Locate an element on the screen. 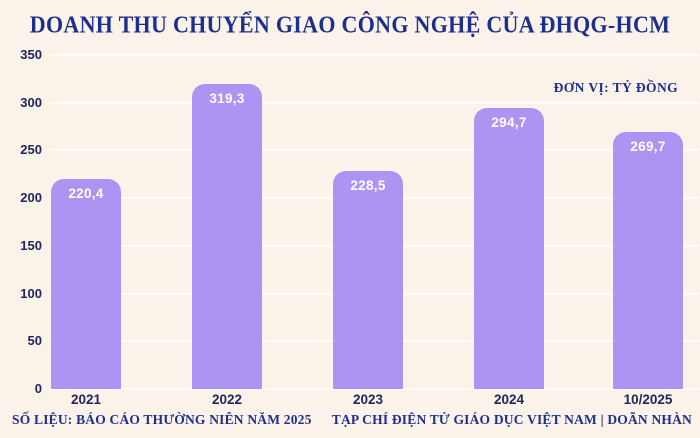 This screenshot has width=700, height=438. bar-2021: 220,4 is located at coordinates (86, 283).